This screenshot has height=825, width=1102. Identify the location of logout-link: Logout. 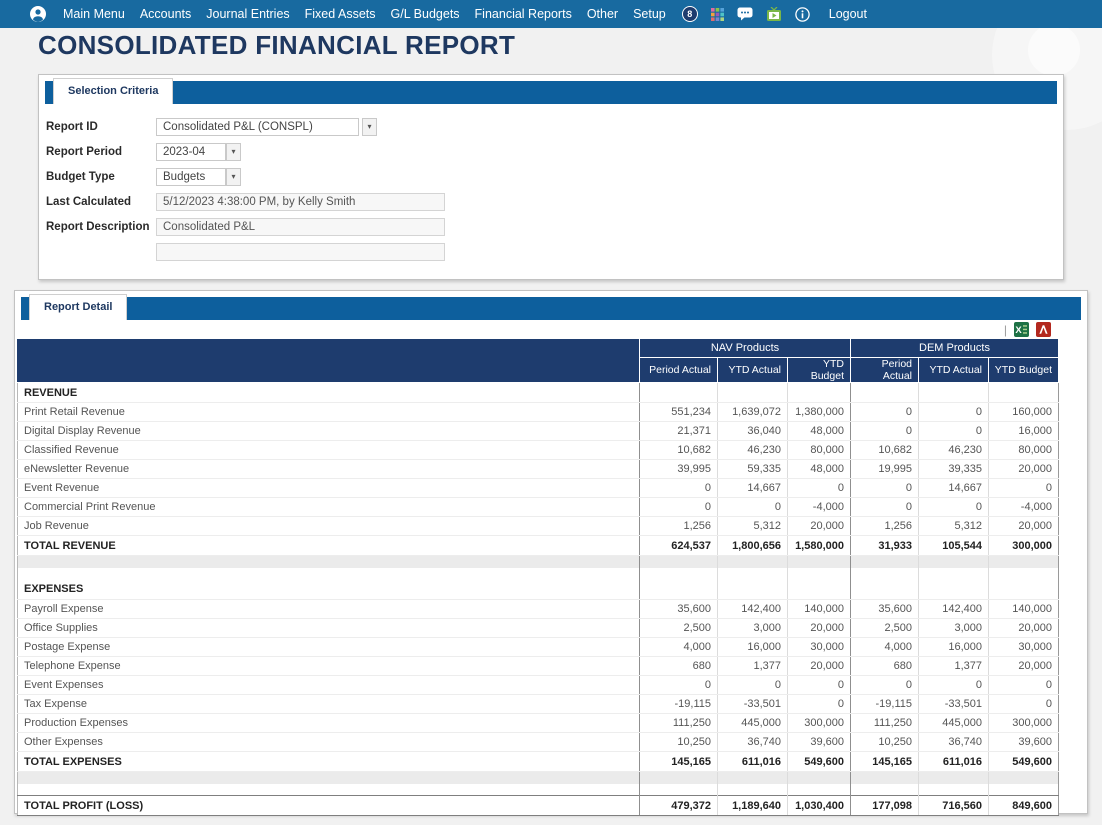
(847, 14).